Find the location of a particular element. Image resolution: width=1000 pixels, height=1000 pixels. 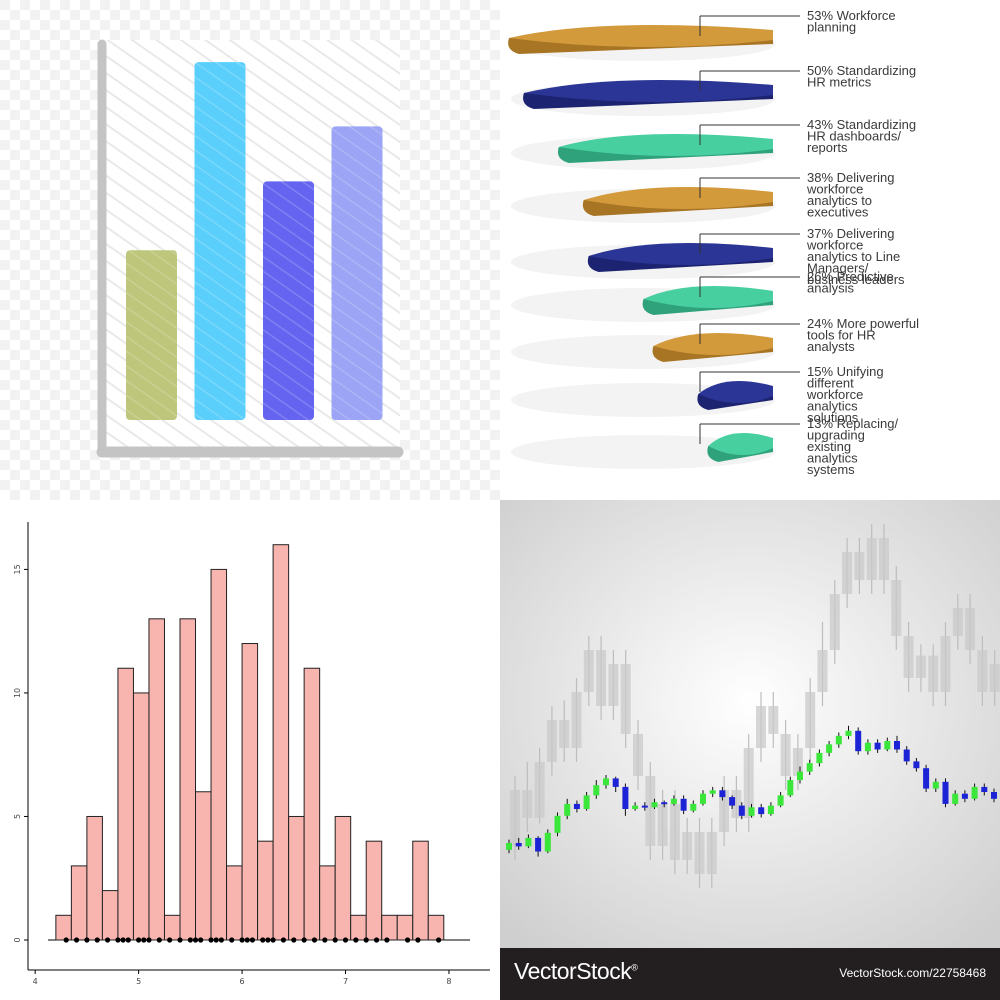

watermark-url: VectorStock.com/22758468 is located at coordinates (912, 973).